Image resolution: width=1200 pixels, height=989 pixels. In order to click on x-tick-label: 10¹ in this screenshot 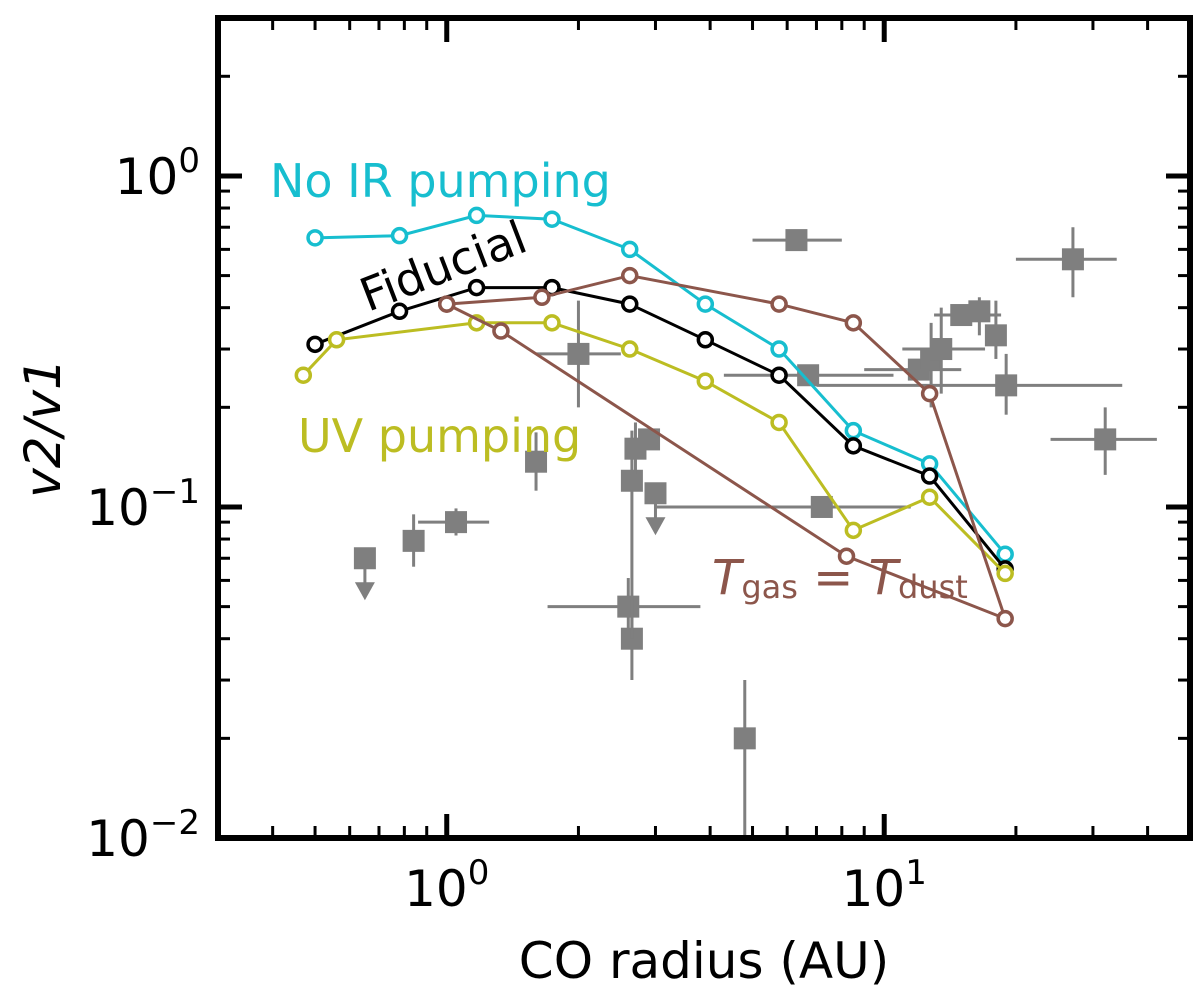, I will do `click(884, 885)`.